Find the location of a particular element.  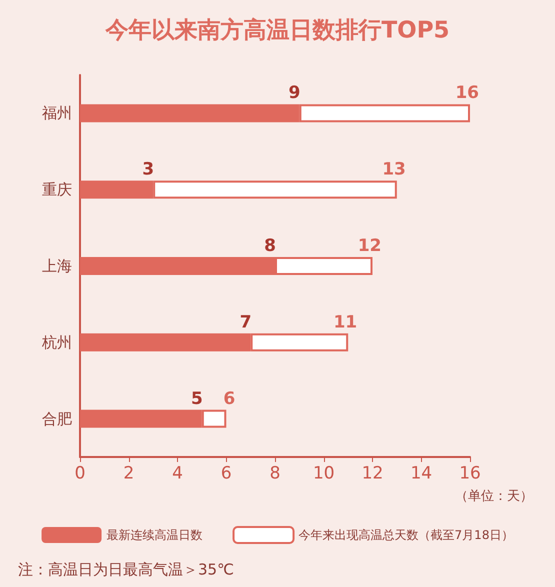

y-tick-label: 福州 is located at coordinates (57, 113).